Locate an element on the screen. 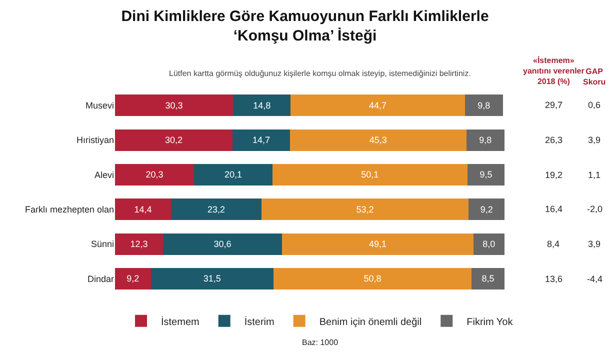 This screenshot has width=610, height=352. data-label: 20,1 is located at coordinates (233, 175).